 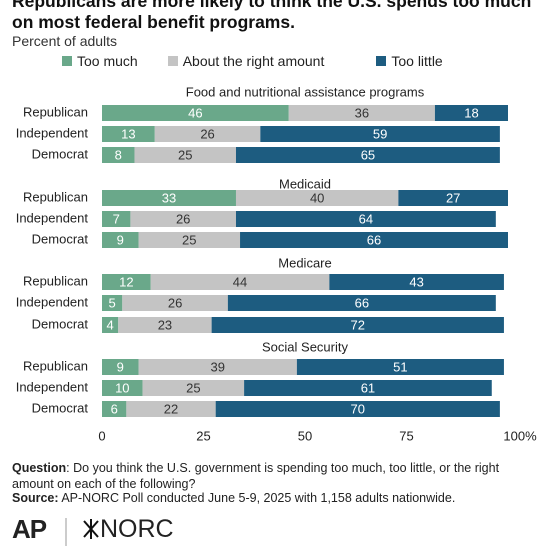 What do you see at coordinates (305, 346) in the screenshot?
I see `panel-title: Social Security` at bounding box center [305, 346].